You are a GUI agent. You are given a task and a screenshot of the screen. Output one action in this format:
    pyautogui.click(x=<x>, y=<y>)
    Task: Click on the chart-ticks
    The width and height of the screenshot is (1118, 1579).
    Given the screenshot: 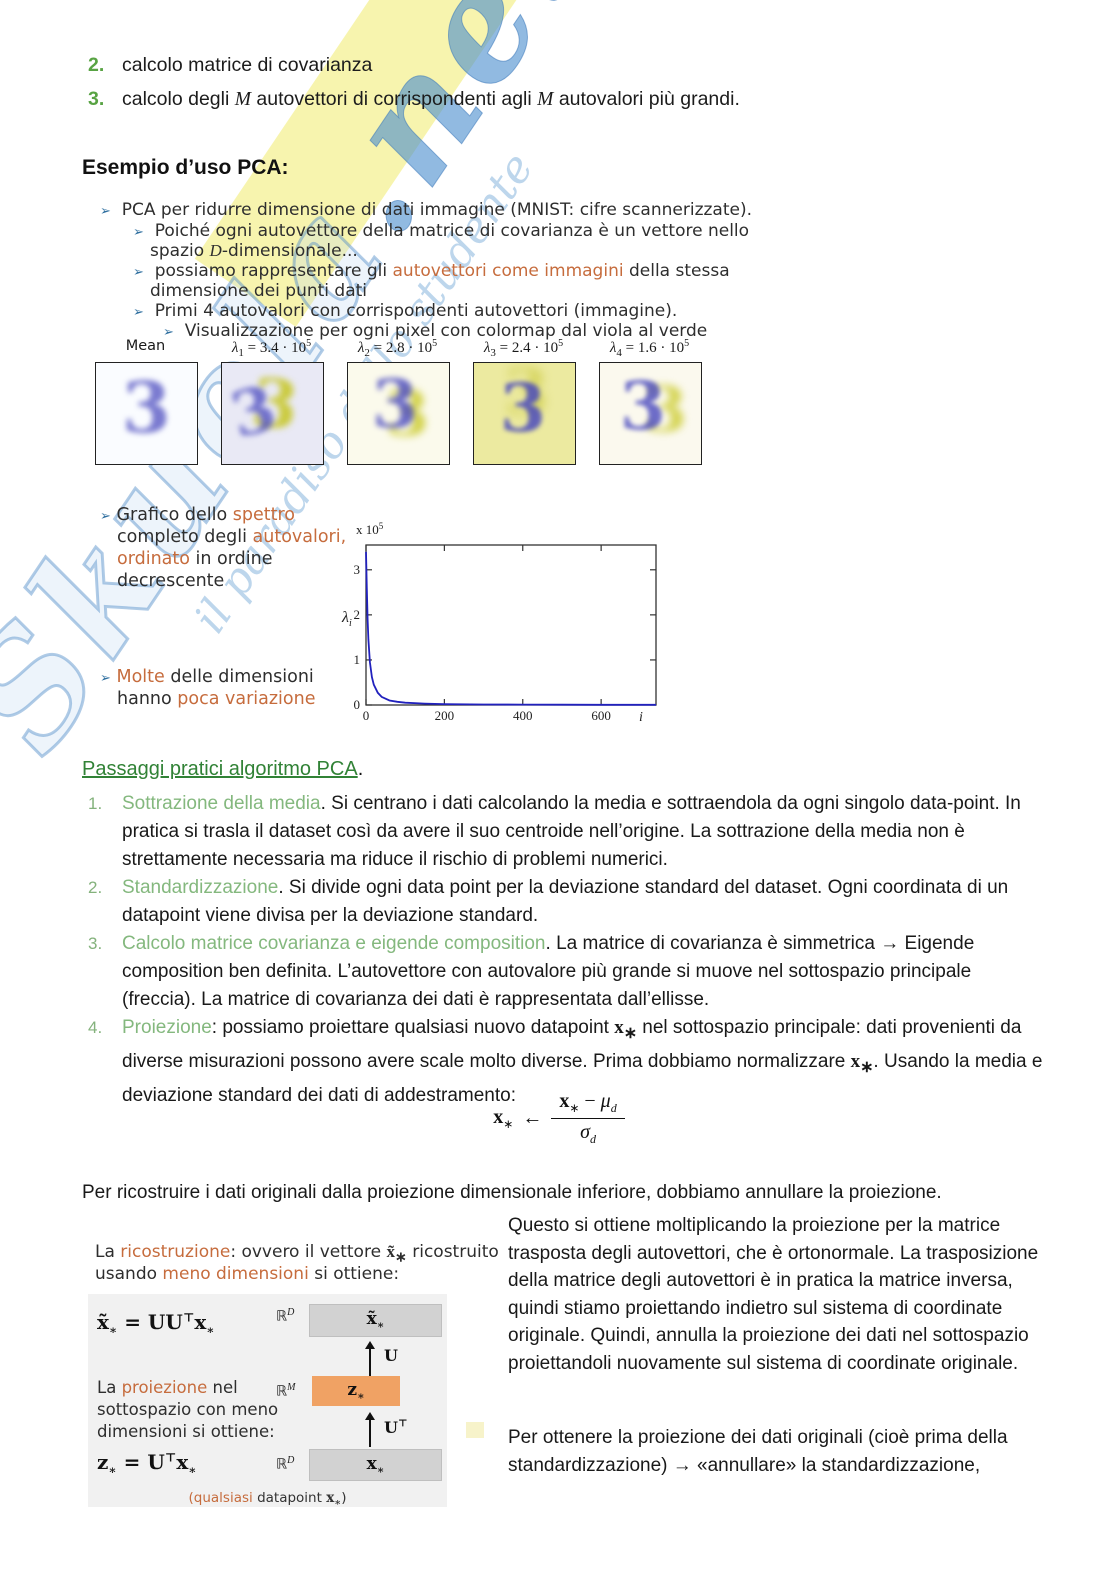 What is the action you would take?
    pyautogui.click(x=510, y=625)
    